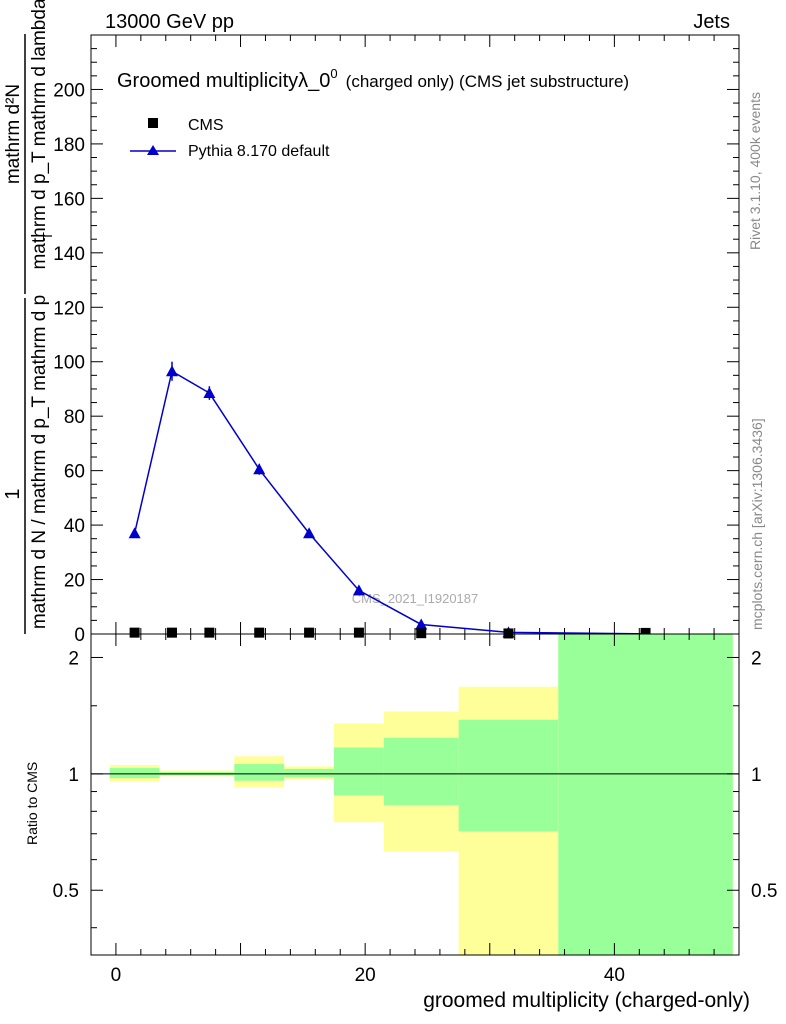 The width and height of the screenshot is (786, 1024). Describe the element at coordinates (69, 90) in the screenshot. I see `y-tick-label: 200` at that location.